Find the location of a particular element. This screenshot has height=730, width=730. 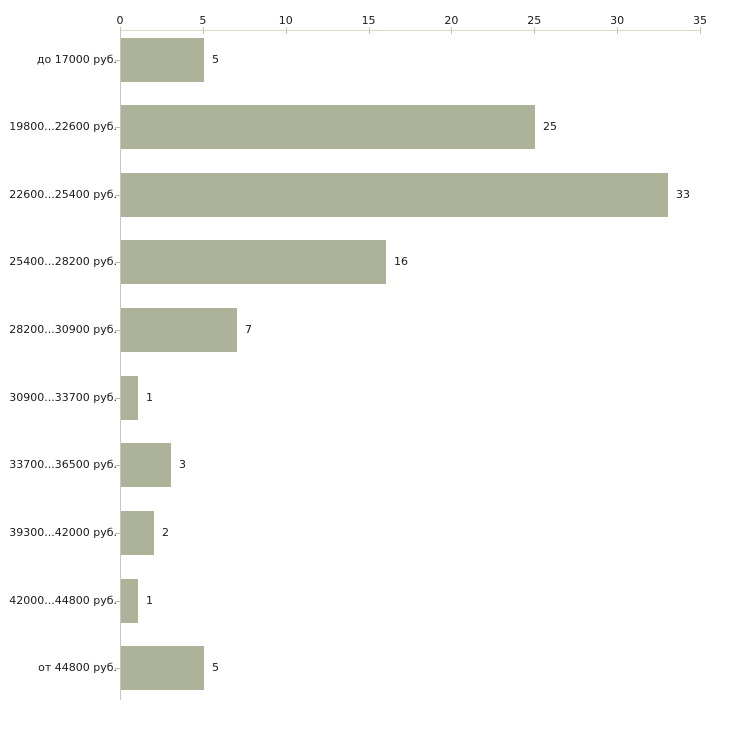

x-tick-label: 15 is located at coordinates (368, 20).